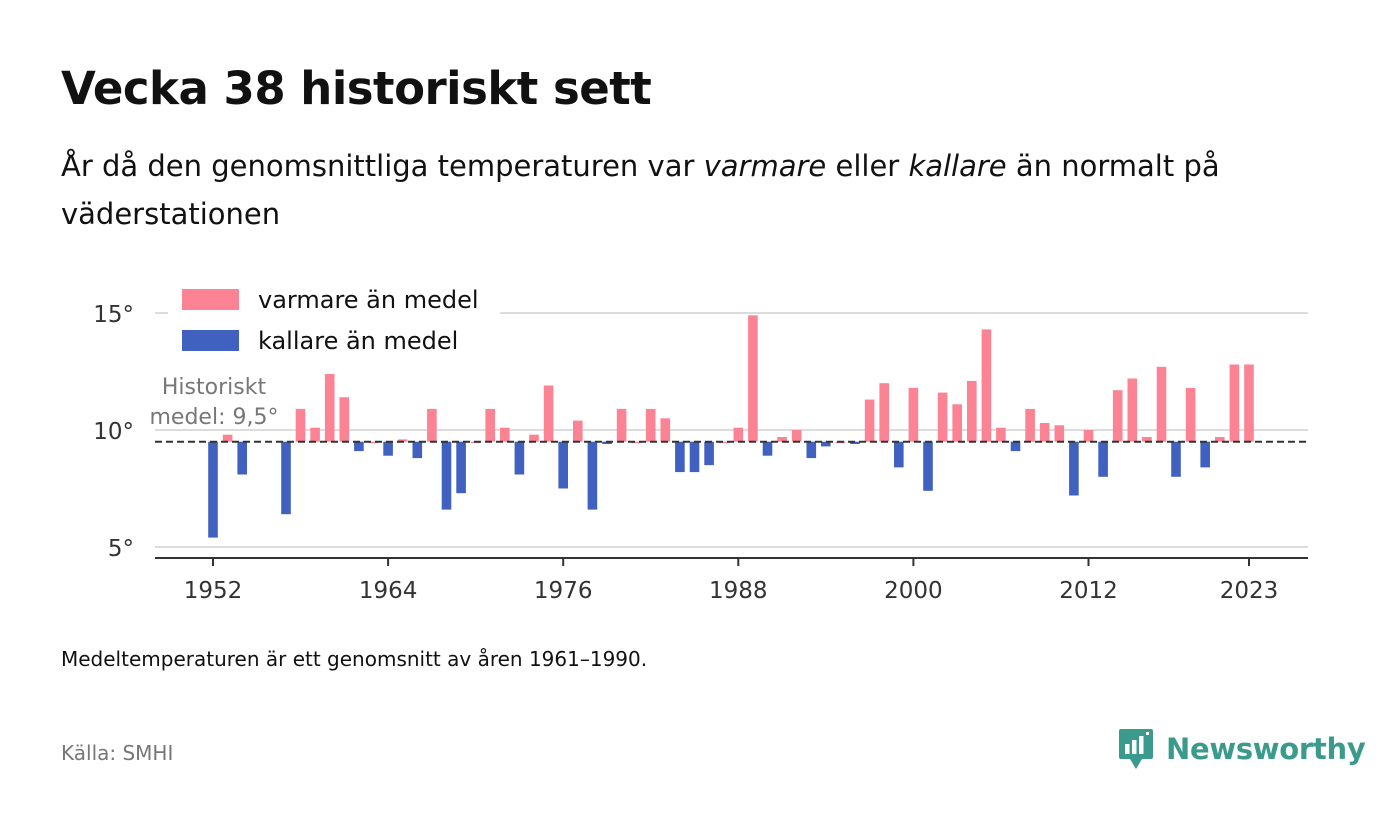 The height and width of the screenshot is (831, 1400). I want to click on bar-1982, so click(650, 425).